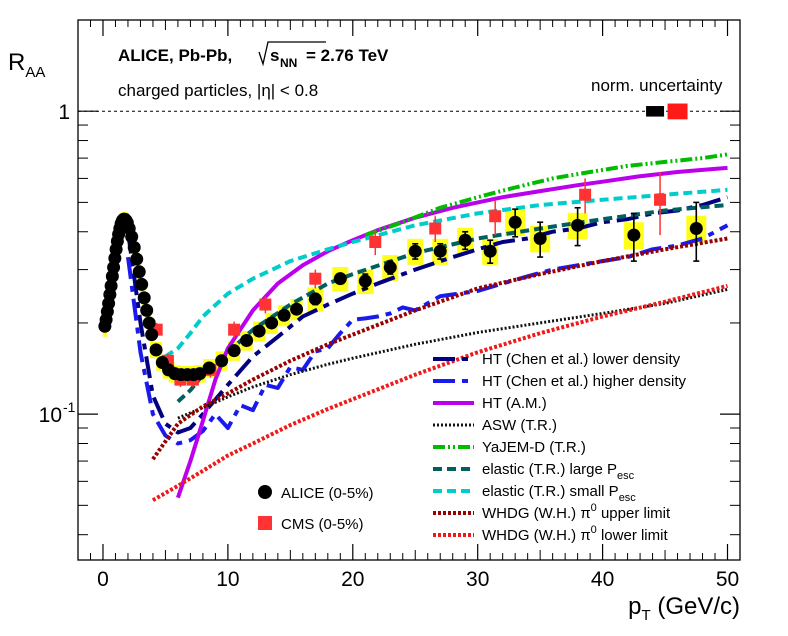 The height and width of the screenshot is (636, 788). I want to click on x-axis-title-sub: T, so click(645, 615).